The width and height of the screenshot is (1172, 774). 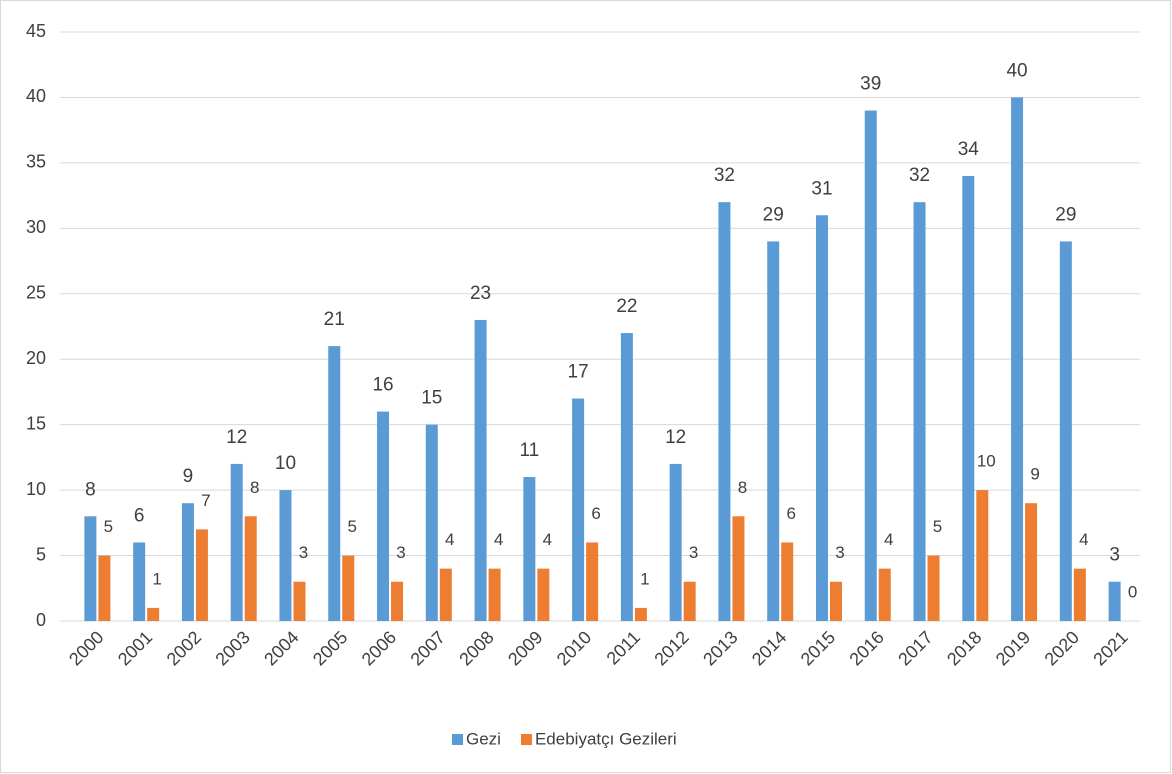 I want to click on y-tick-label: 0, so click(x=41, y=620).